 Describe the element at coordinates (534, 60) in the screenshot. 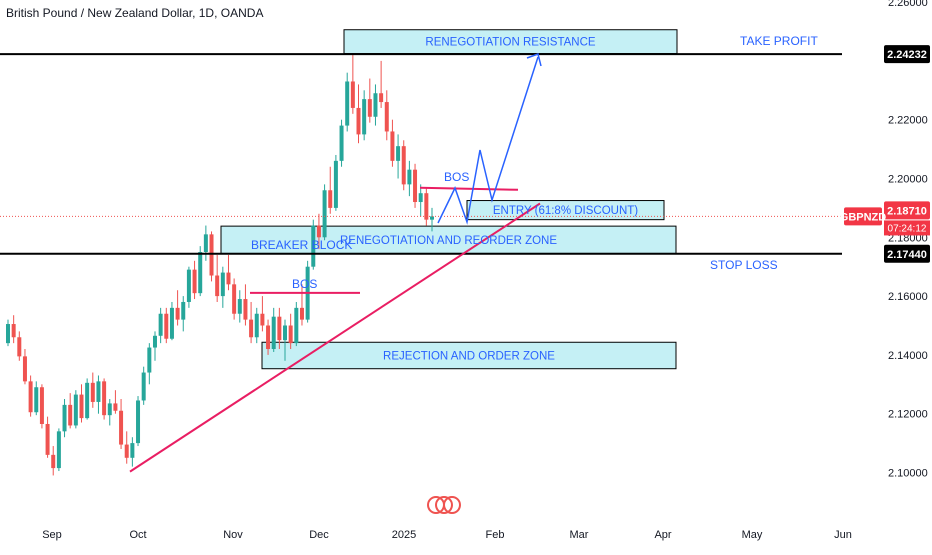

I see `projection-arrowhead` at that location.